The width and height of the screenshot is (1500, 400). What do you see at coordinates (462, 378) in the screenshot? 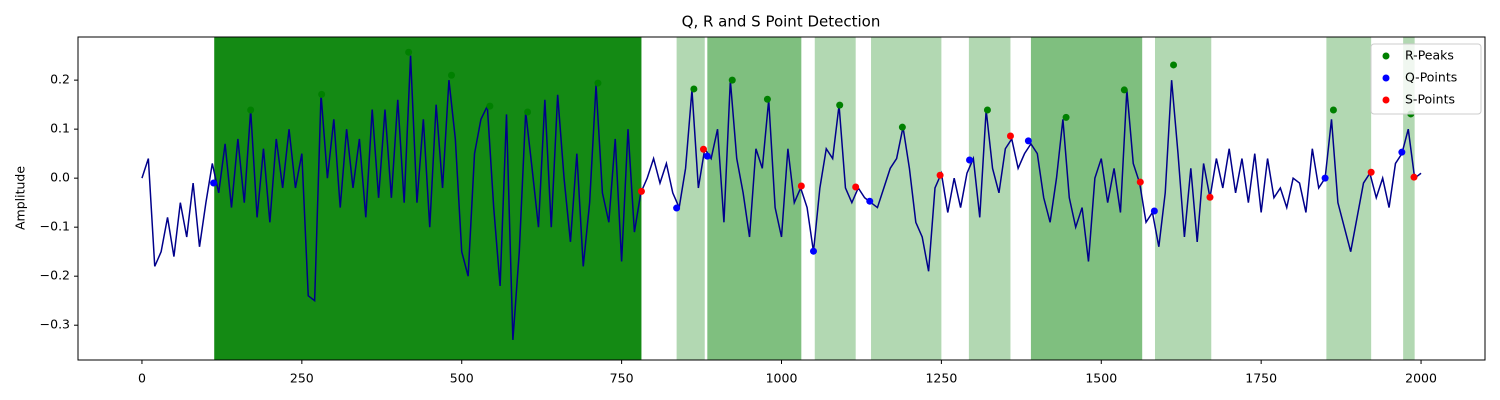
I see `x-tick-label: 500` at bounding box center [462, 378].